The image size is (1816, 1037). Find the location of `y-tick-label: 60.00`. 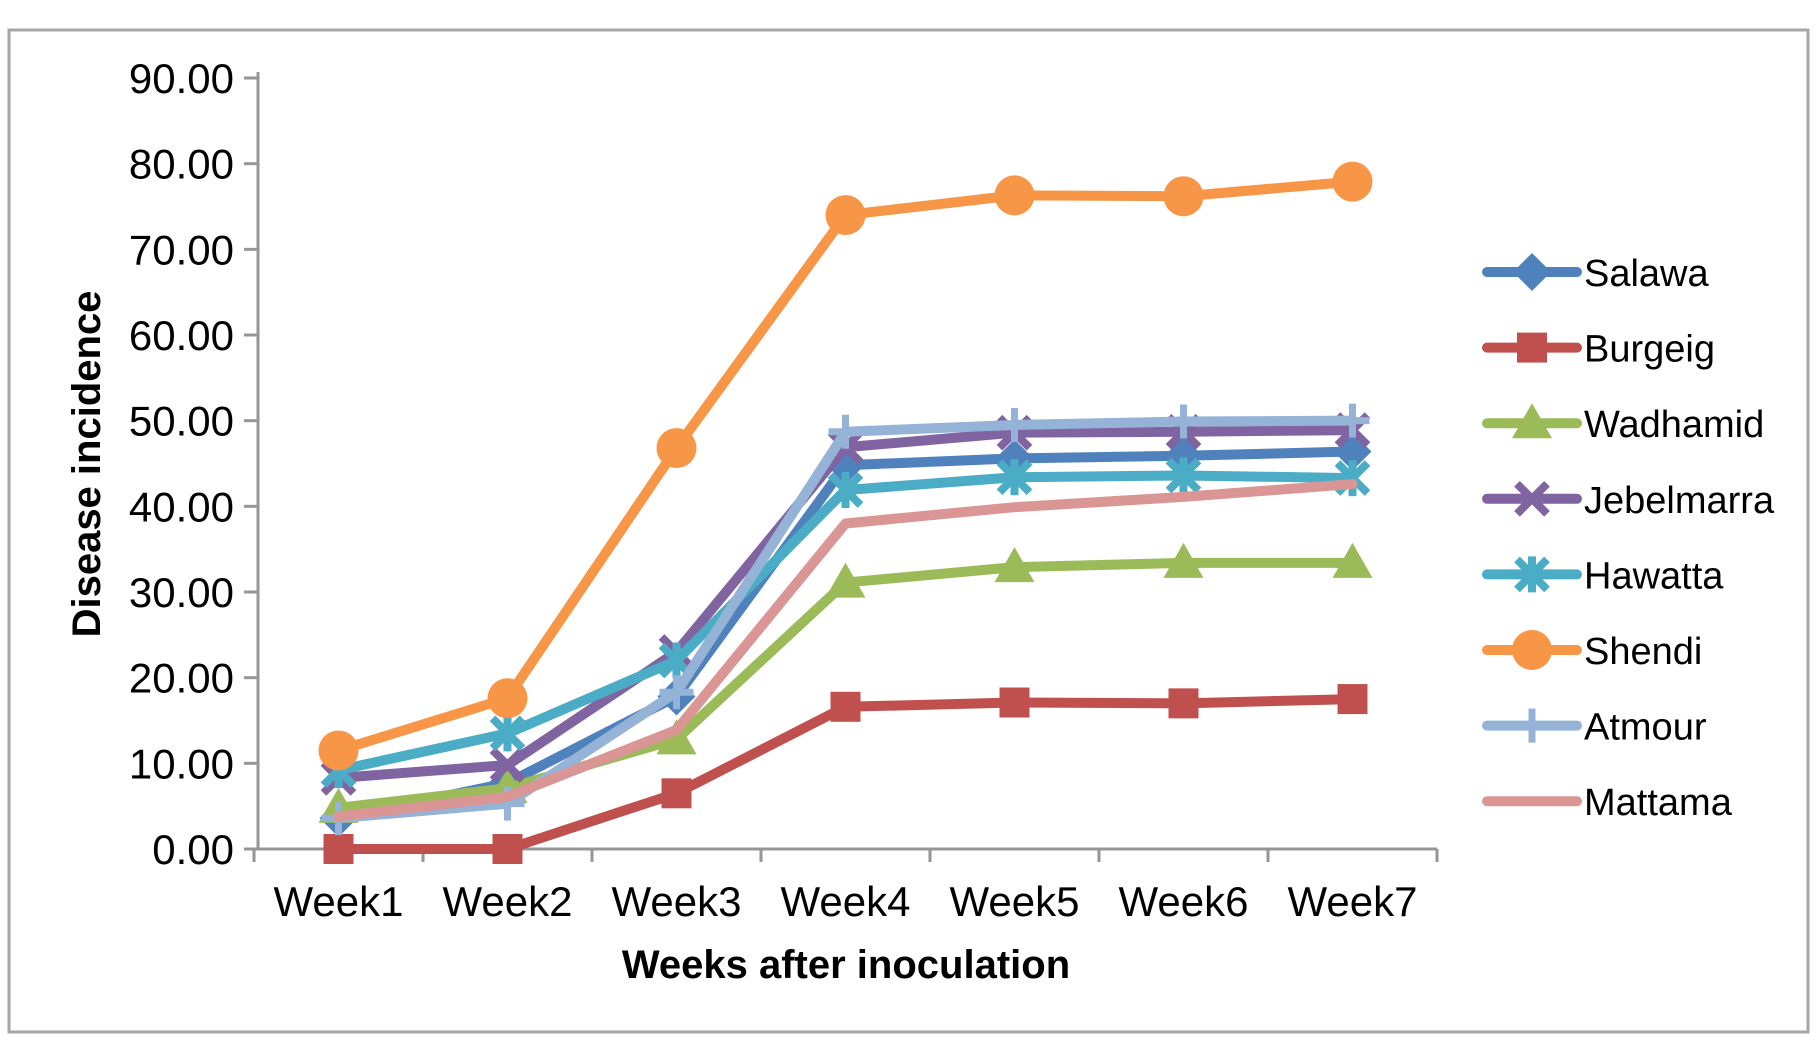

y-tick-label: 60.00 is located at coordinates (181, 335).